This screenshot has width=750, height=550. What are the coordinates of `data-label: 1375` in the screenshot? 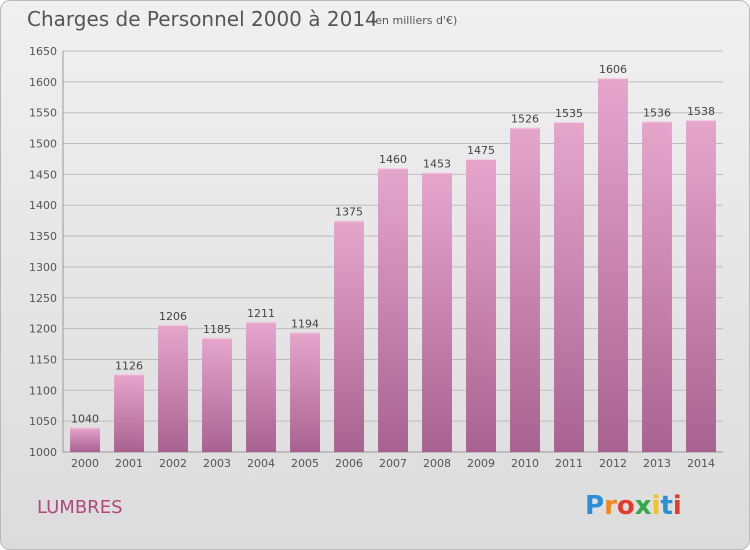 It's located at (349, 212).